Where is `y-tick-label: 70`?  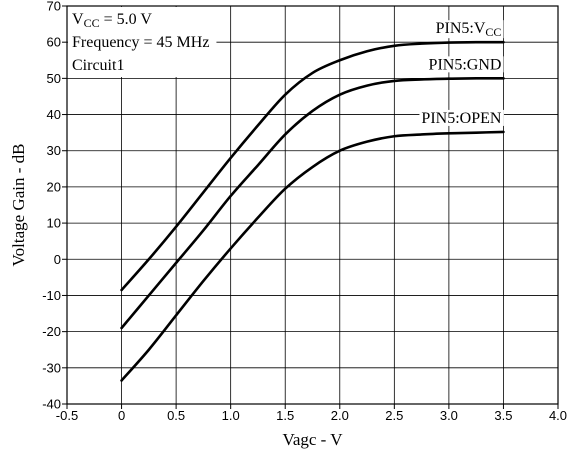 y-tick-label: 70 is located at coordinates (54, 7).